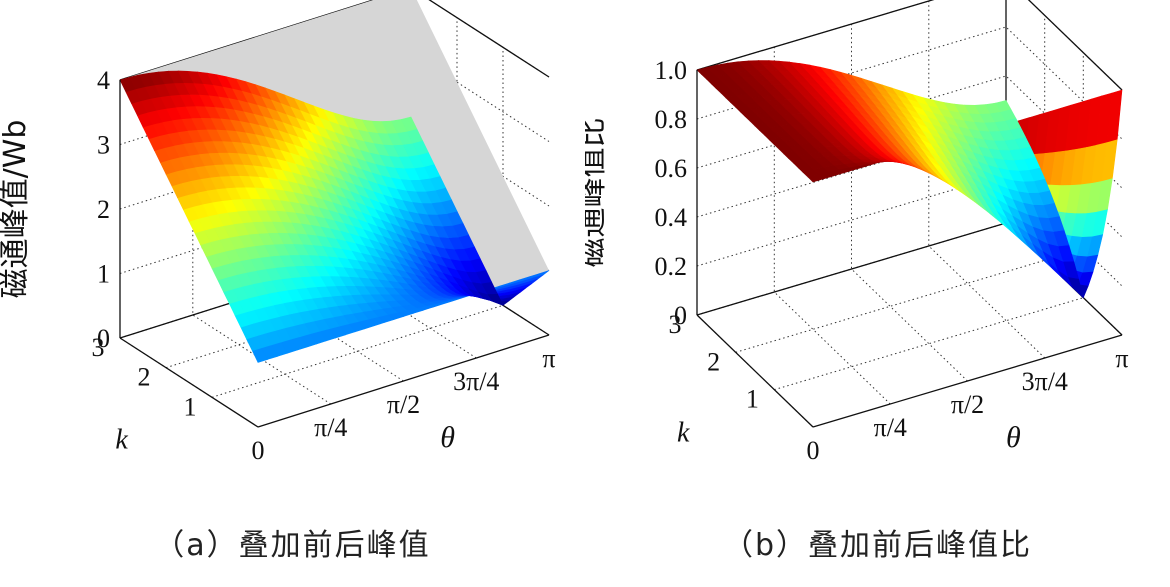 This screenshot has height=587, width=1170. What do you see at coordinates (16, 209) in the screenshot?
I see `z-axis-label: 磁通峰值/Wb` at bounding box center [16, 209].